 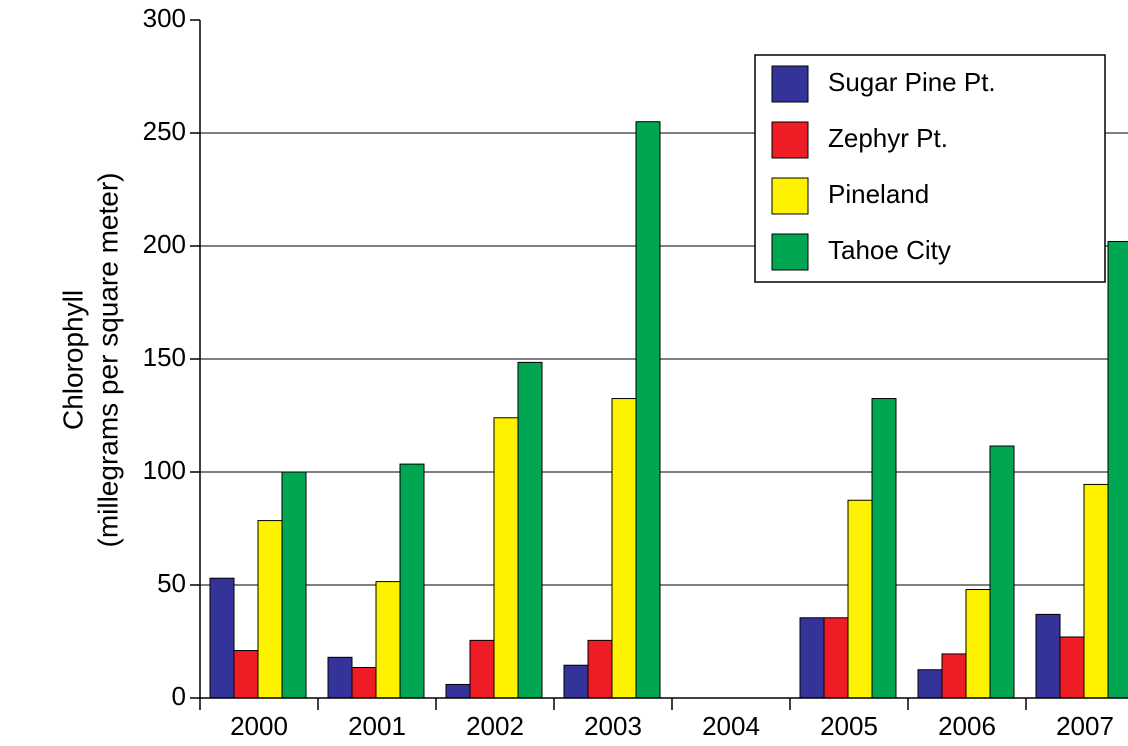 I want to click on x-tick-label: 2002, so click(x=495, y=726).